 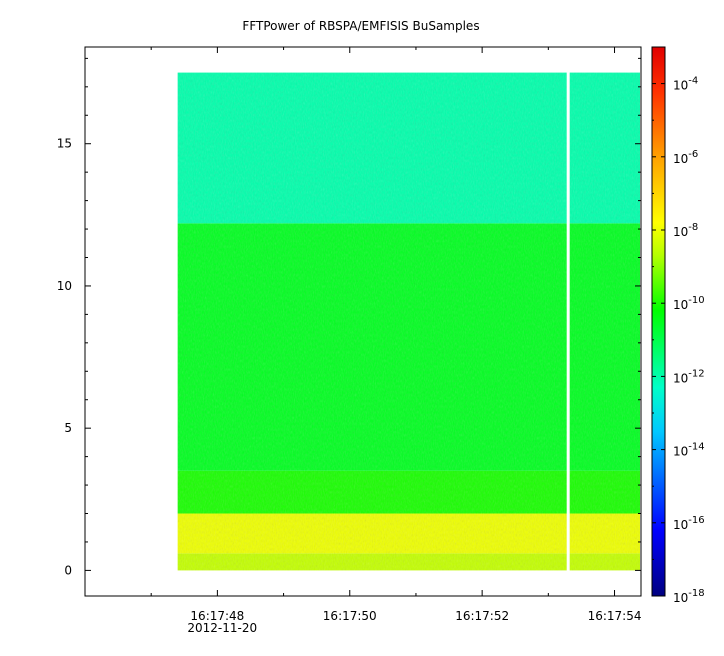 I want to click on y-tick-label: 0, so click(x=68, y=570).